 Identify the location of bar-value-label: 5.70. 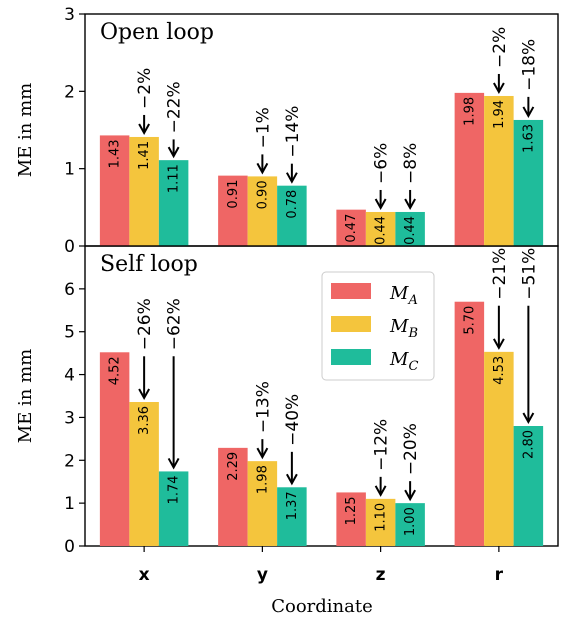
(469, 320).